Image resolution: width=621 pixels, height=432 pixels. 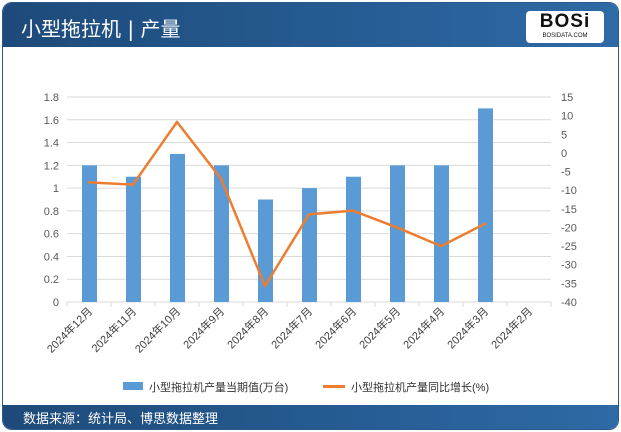 I want to click on x-tick-label: 2024年9月, so click(x=203, y=327).